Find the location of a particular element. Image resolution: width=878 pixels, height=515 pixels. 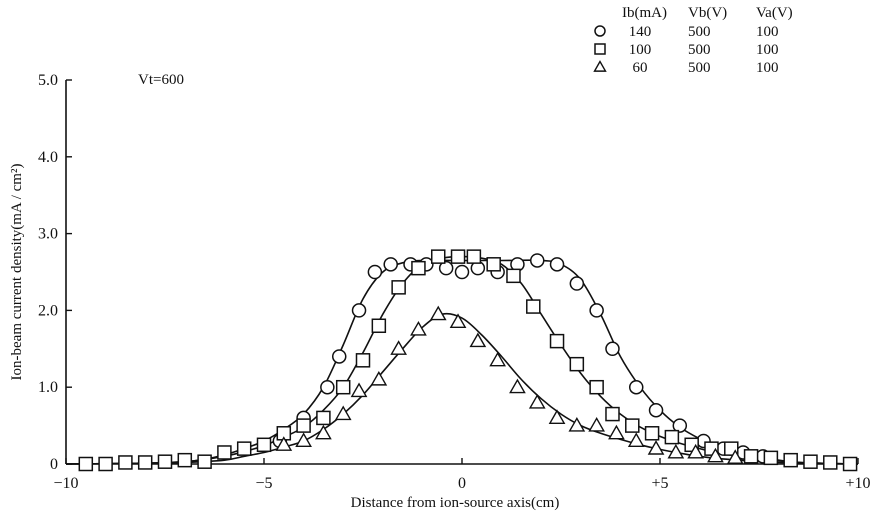

legend-ib-value: 100 is located at coordinates (640, 50).